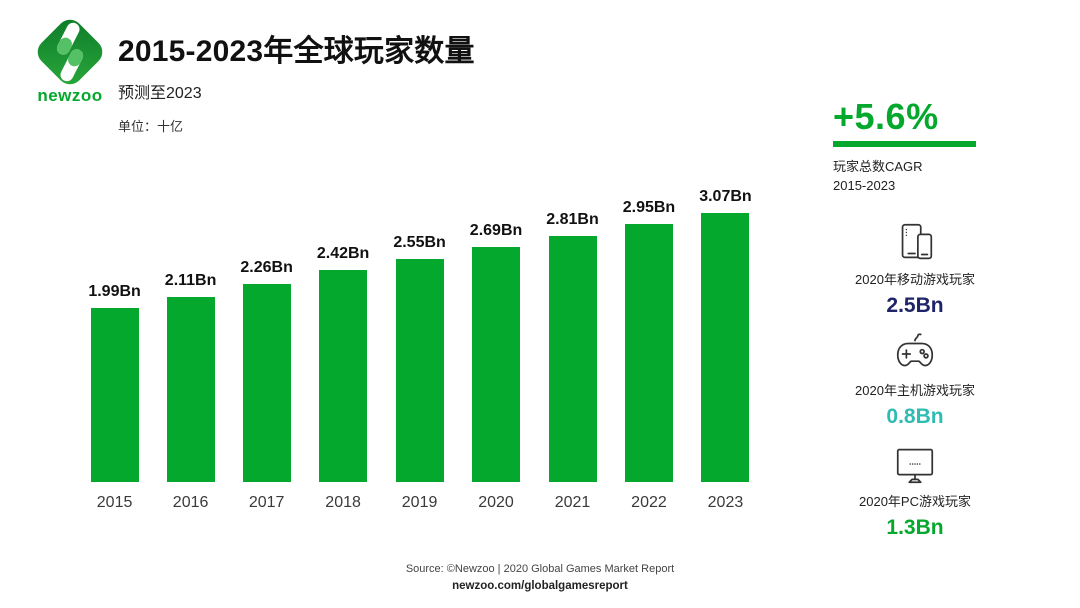 This screenshot has height=608, width=1080. I want to click on bar-group: 2.42Bn 2018, so click(343, 378).